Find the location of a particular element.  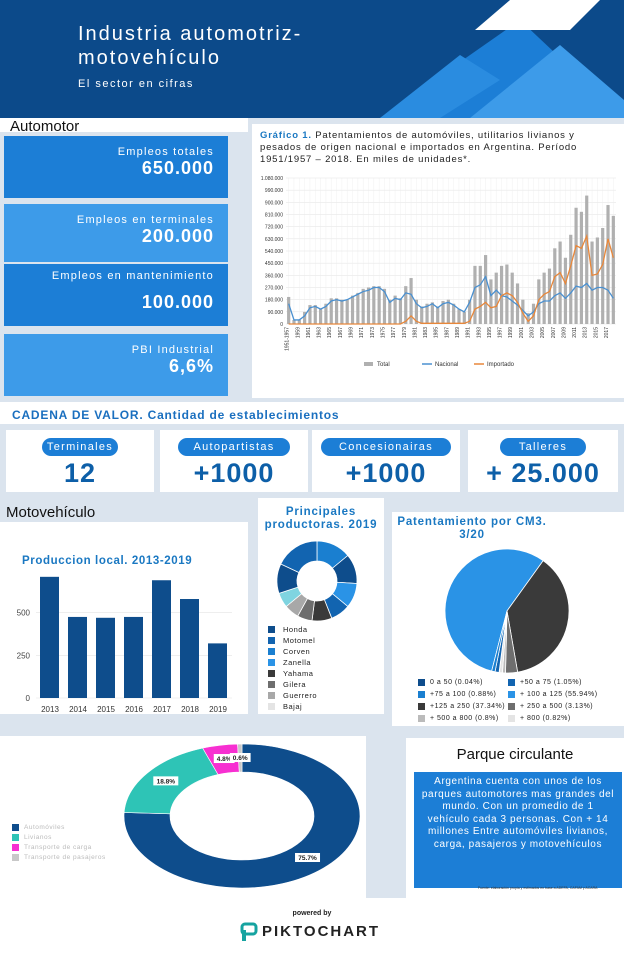

x-tick-label: 1985 is located at coordinates (437, 332).